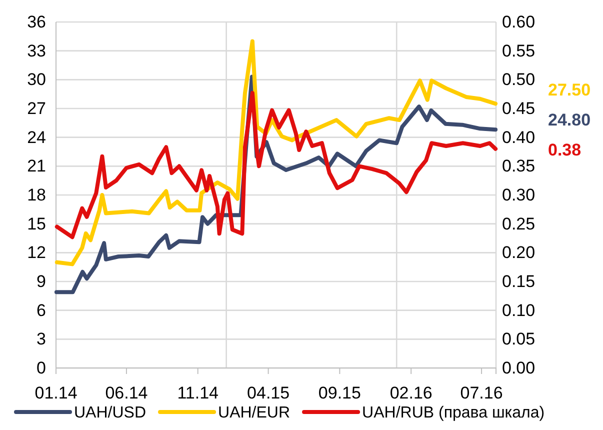  Describe the element at coordinates (36, 50) in the screenshot. I see `y-tick-label: 33` at that location.